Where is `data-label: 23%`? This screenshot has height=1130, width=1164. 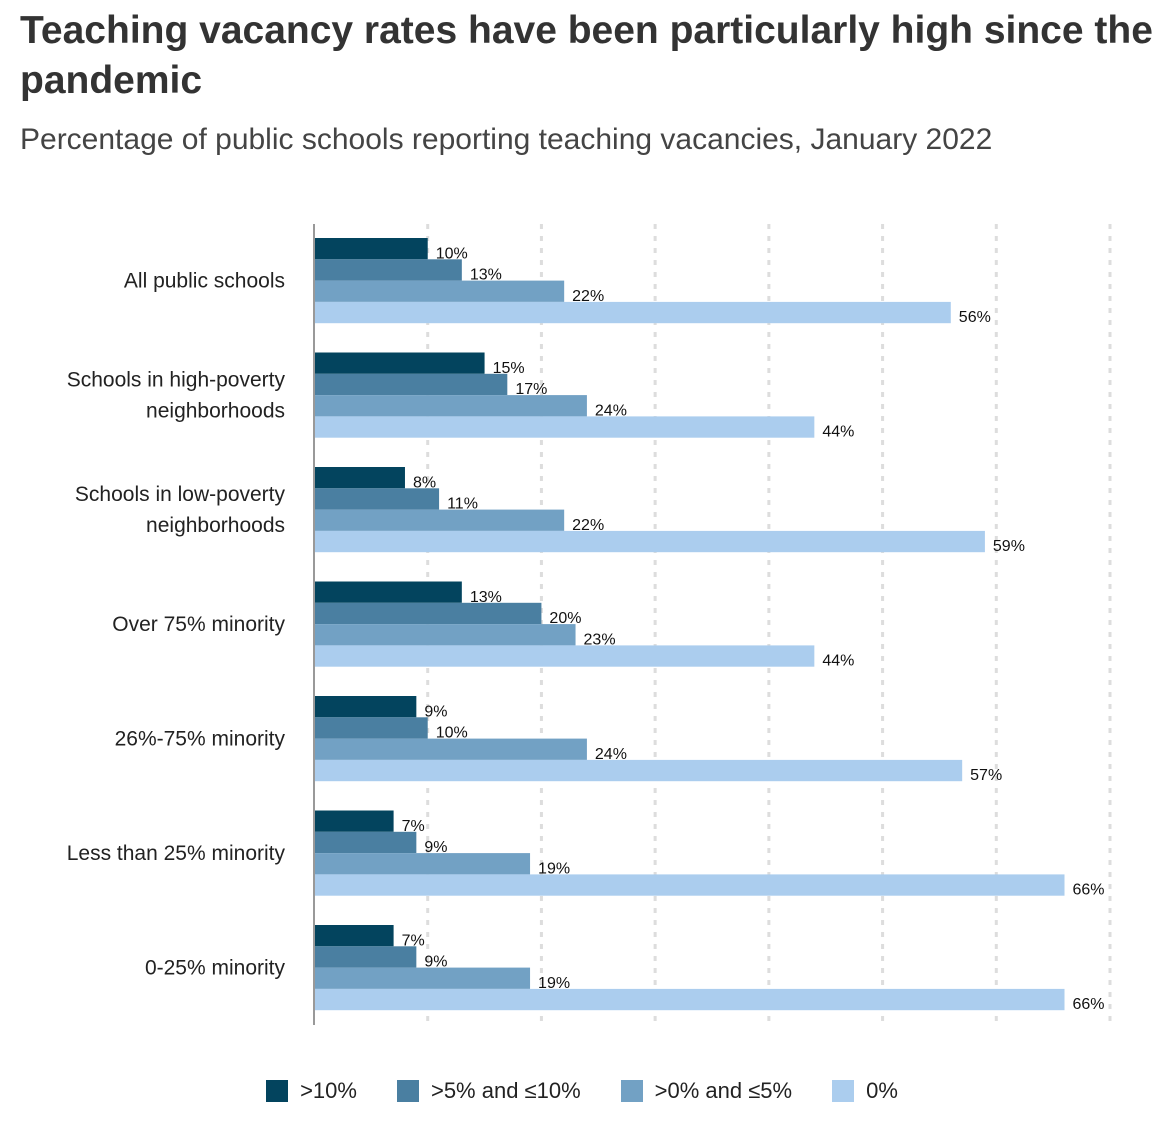
data-label: 23% is located at coordinates (600, 639).